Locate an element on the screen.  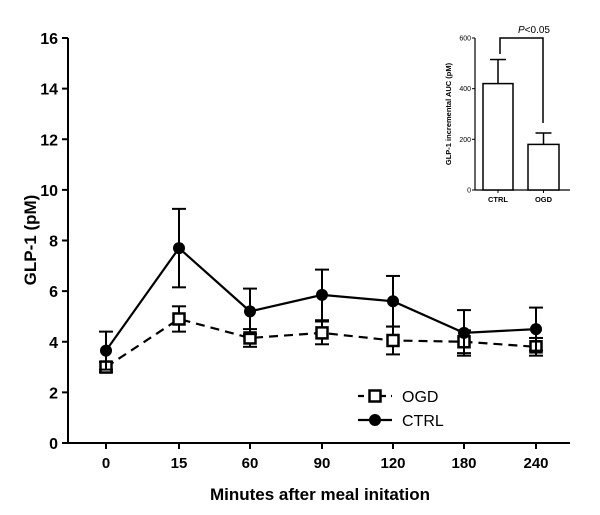
x-tick-label: 90 is located at coordinates (322, 463).